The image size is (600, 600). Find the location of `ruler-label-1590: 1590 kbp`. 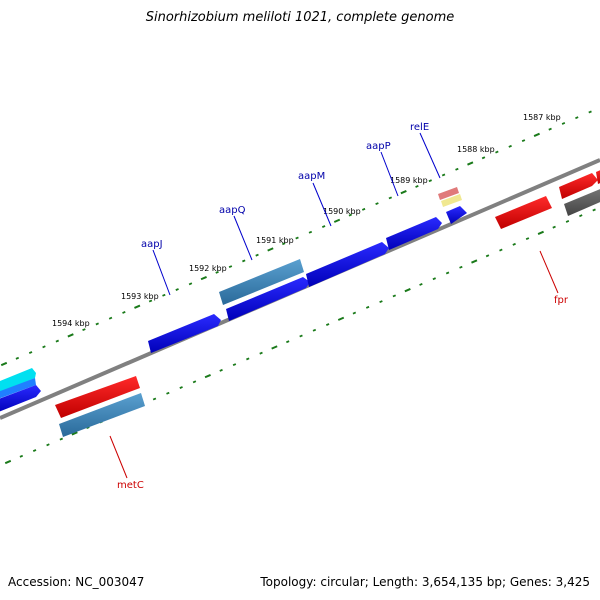

ruler-label-1590: 1590 kbp is located at coordinates (342, 211).